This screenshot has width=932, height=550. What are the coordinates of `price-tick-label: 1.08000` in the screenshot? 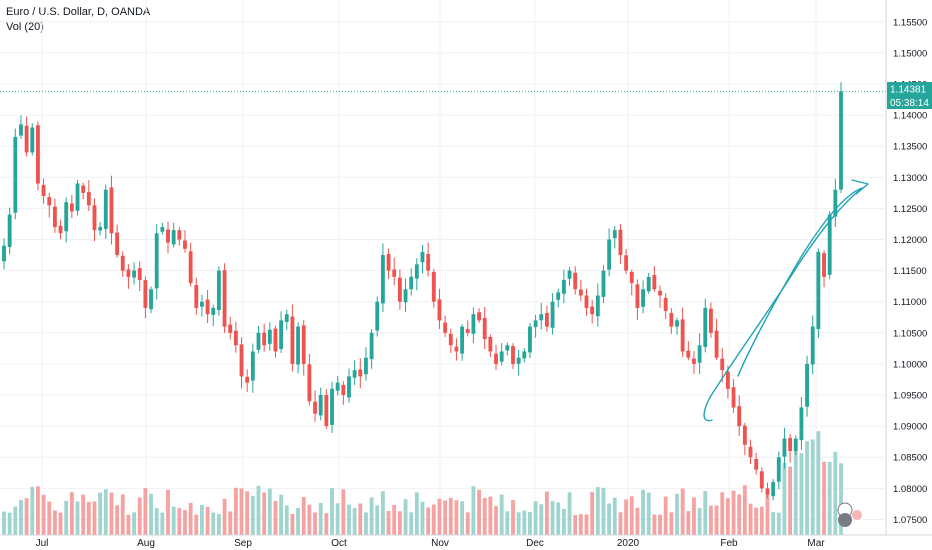 It's located at (910, 489).